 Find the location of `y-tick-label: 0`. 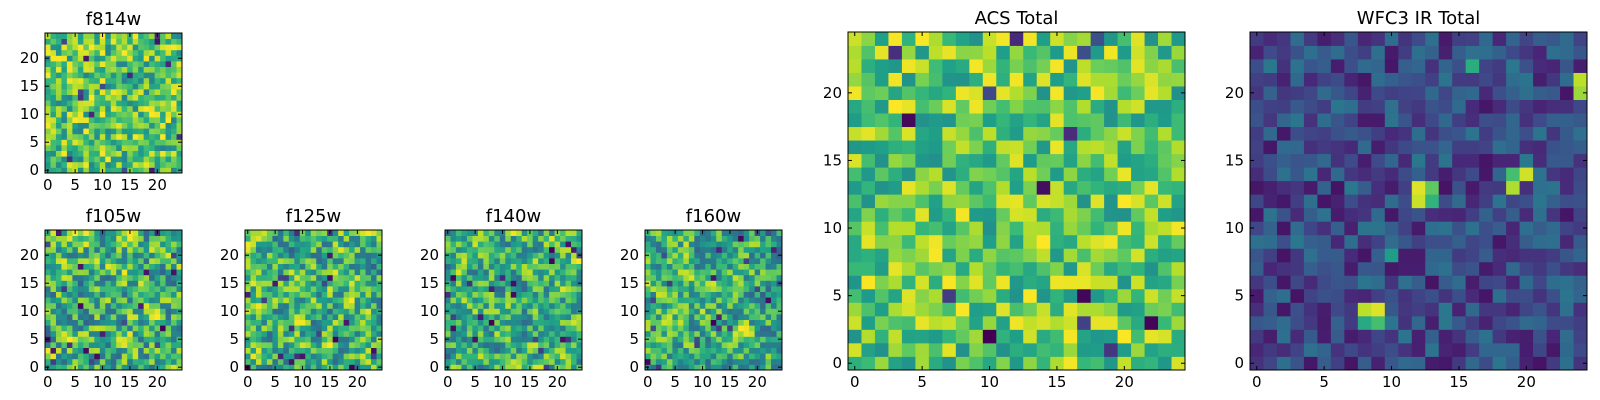

y-tick-label: 0 is located at coordinates (1239, 363).